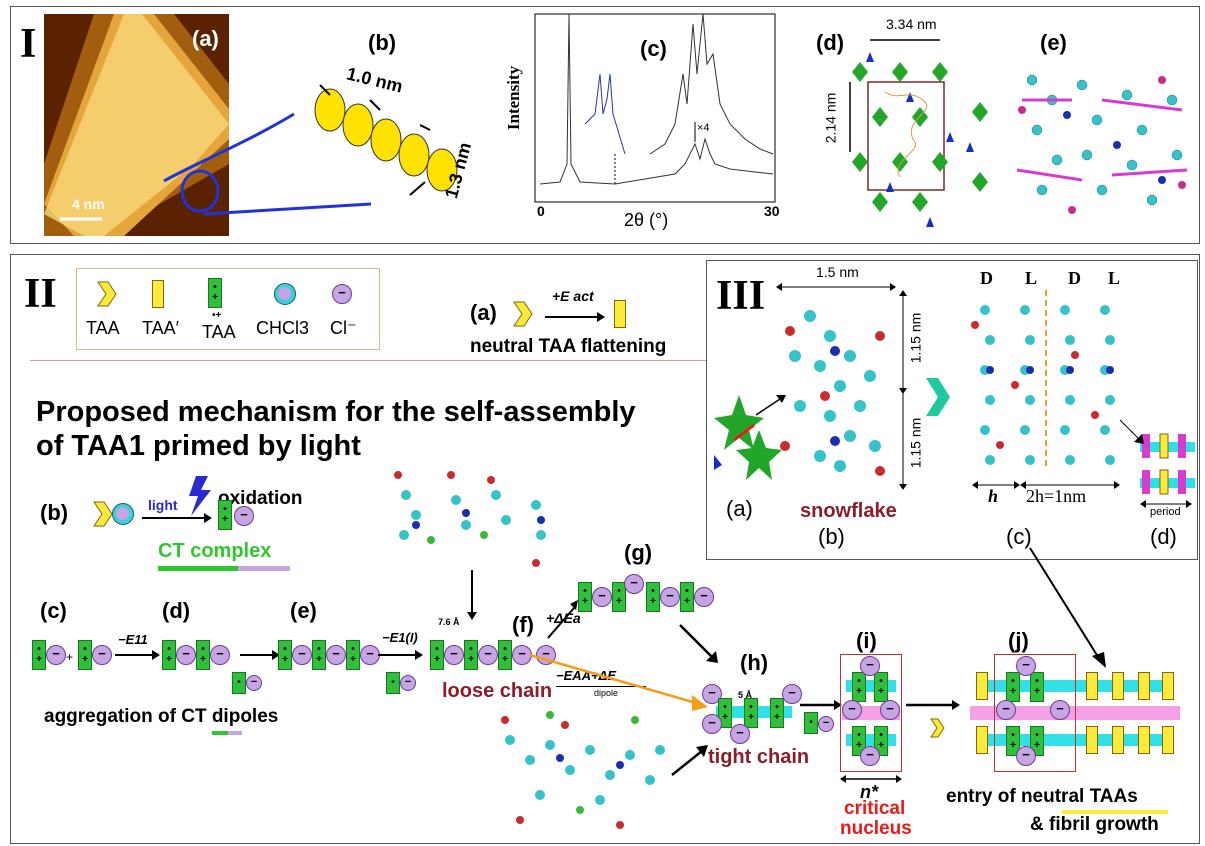 This screenshot has width=1205, height=846. What do you see at coordinates (103, 328) in the screenshot?
I see `legend-taa: TAA` at bounding box center [103, 328].